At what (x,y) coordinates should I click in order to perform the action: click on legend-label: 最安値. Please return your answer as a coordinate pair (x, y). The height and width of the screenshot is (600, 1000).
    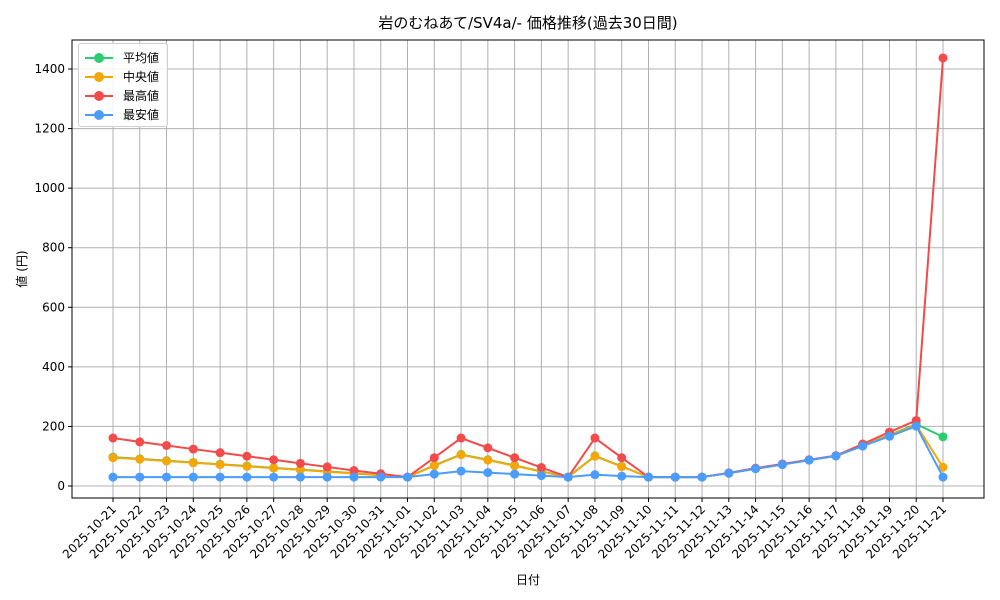
    Looking at the image, I should click on (141, 115).